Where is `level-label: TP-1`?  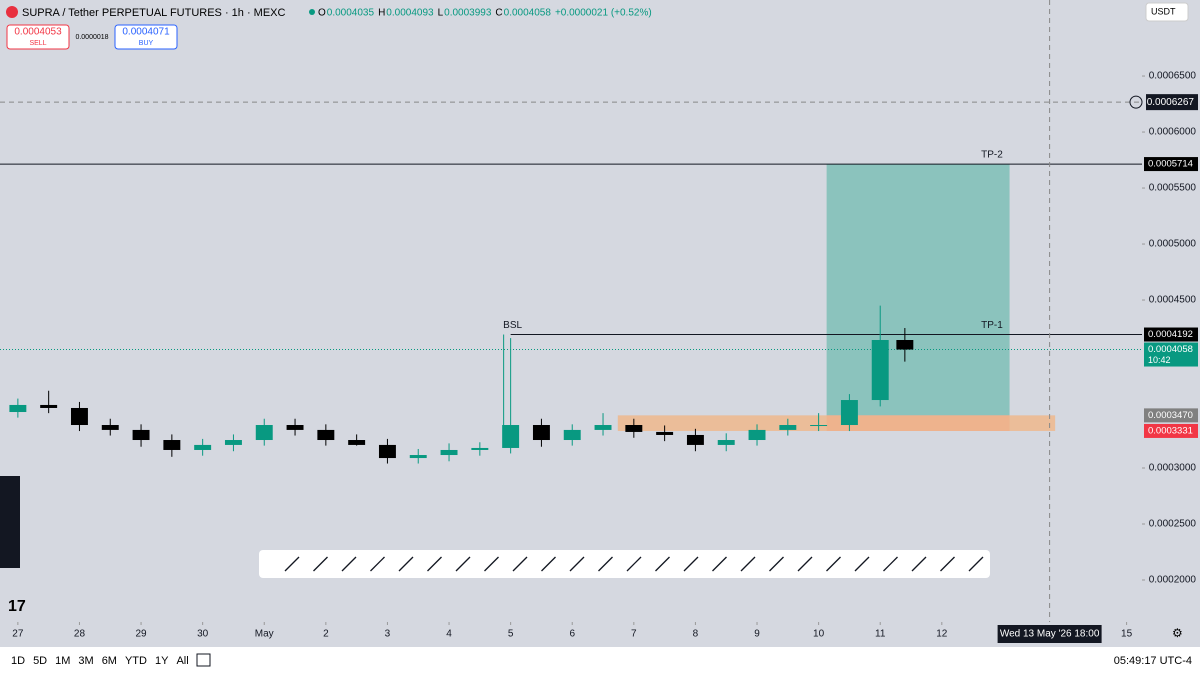
level-label: TP-1 is located at coordinates (992, 325).